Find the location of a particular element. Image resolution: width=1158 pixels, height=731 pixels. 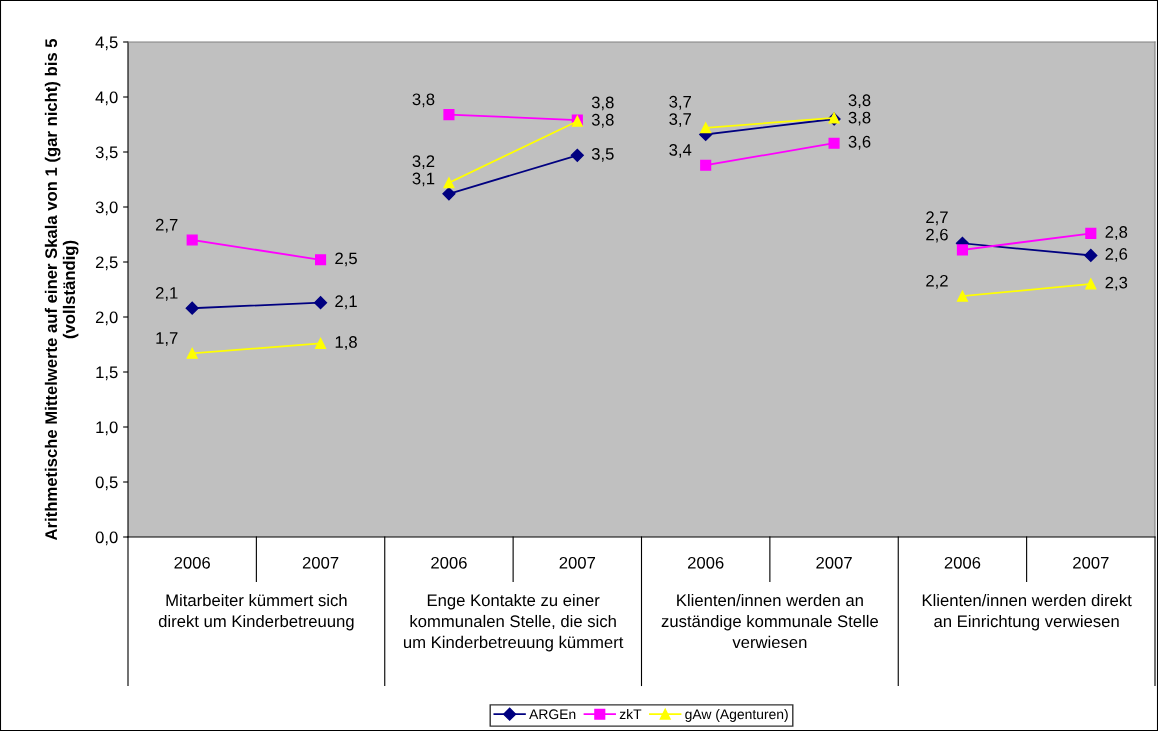

y-tick-label: 3,0 is located at coordinates (106, 208).